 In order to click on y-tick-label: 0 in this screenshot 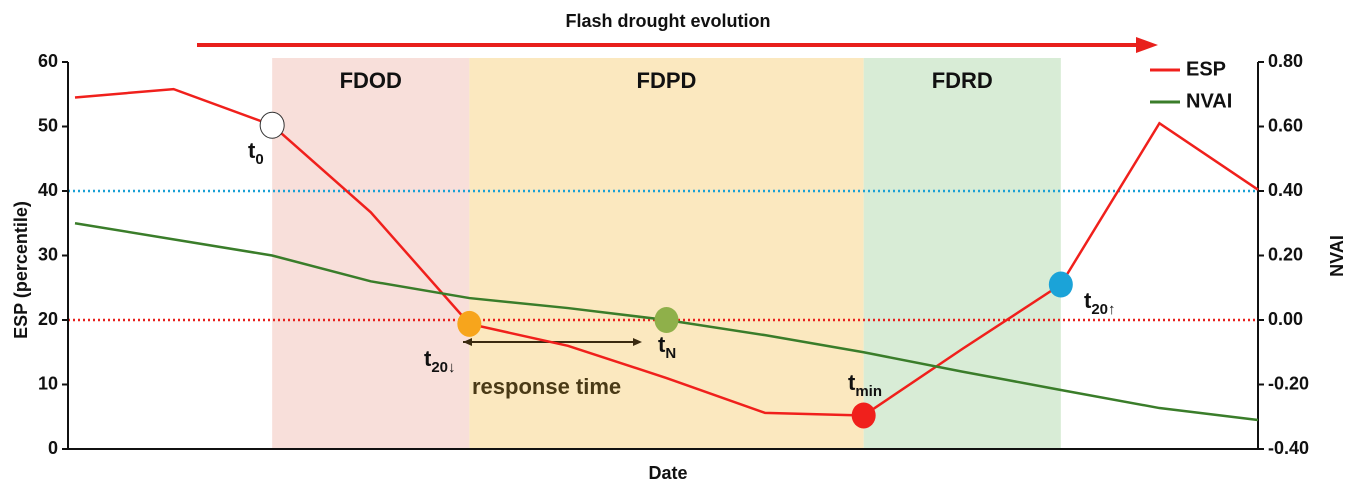, I will do `click(53, 448)`.